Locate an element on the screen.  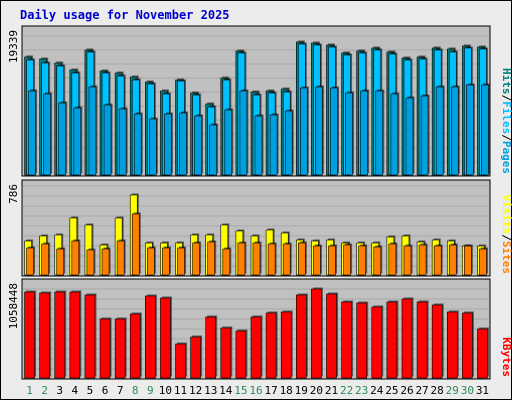
day-label-4: 4 is located at coordinates (75, 390).